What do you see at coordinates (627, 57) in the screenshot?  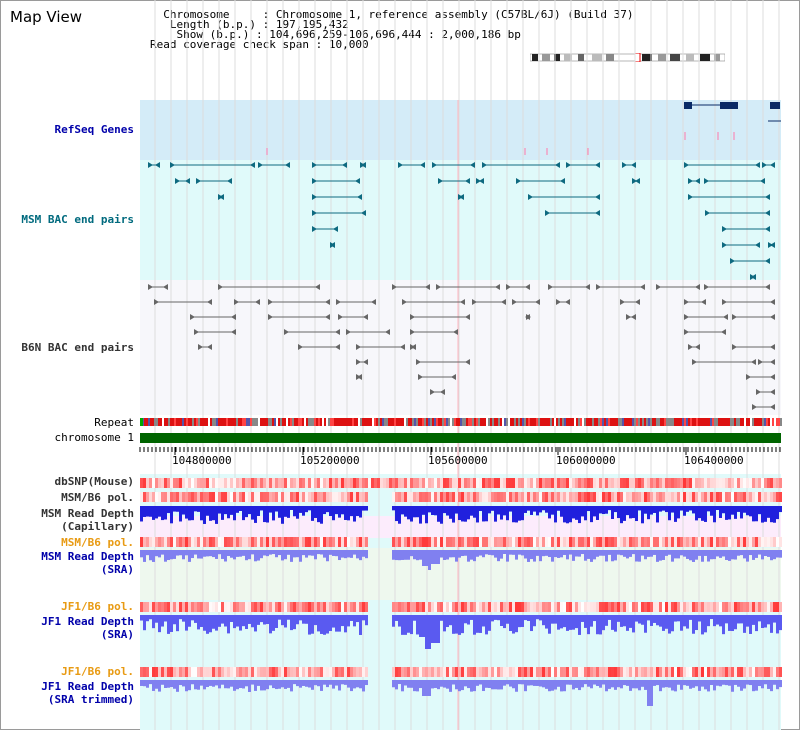 I see `chromosome-ideogram` at bounding box center [627, 57].